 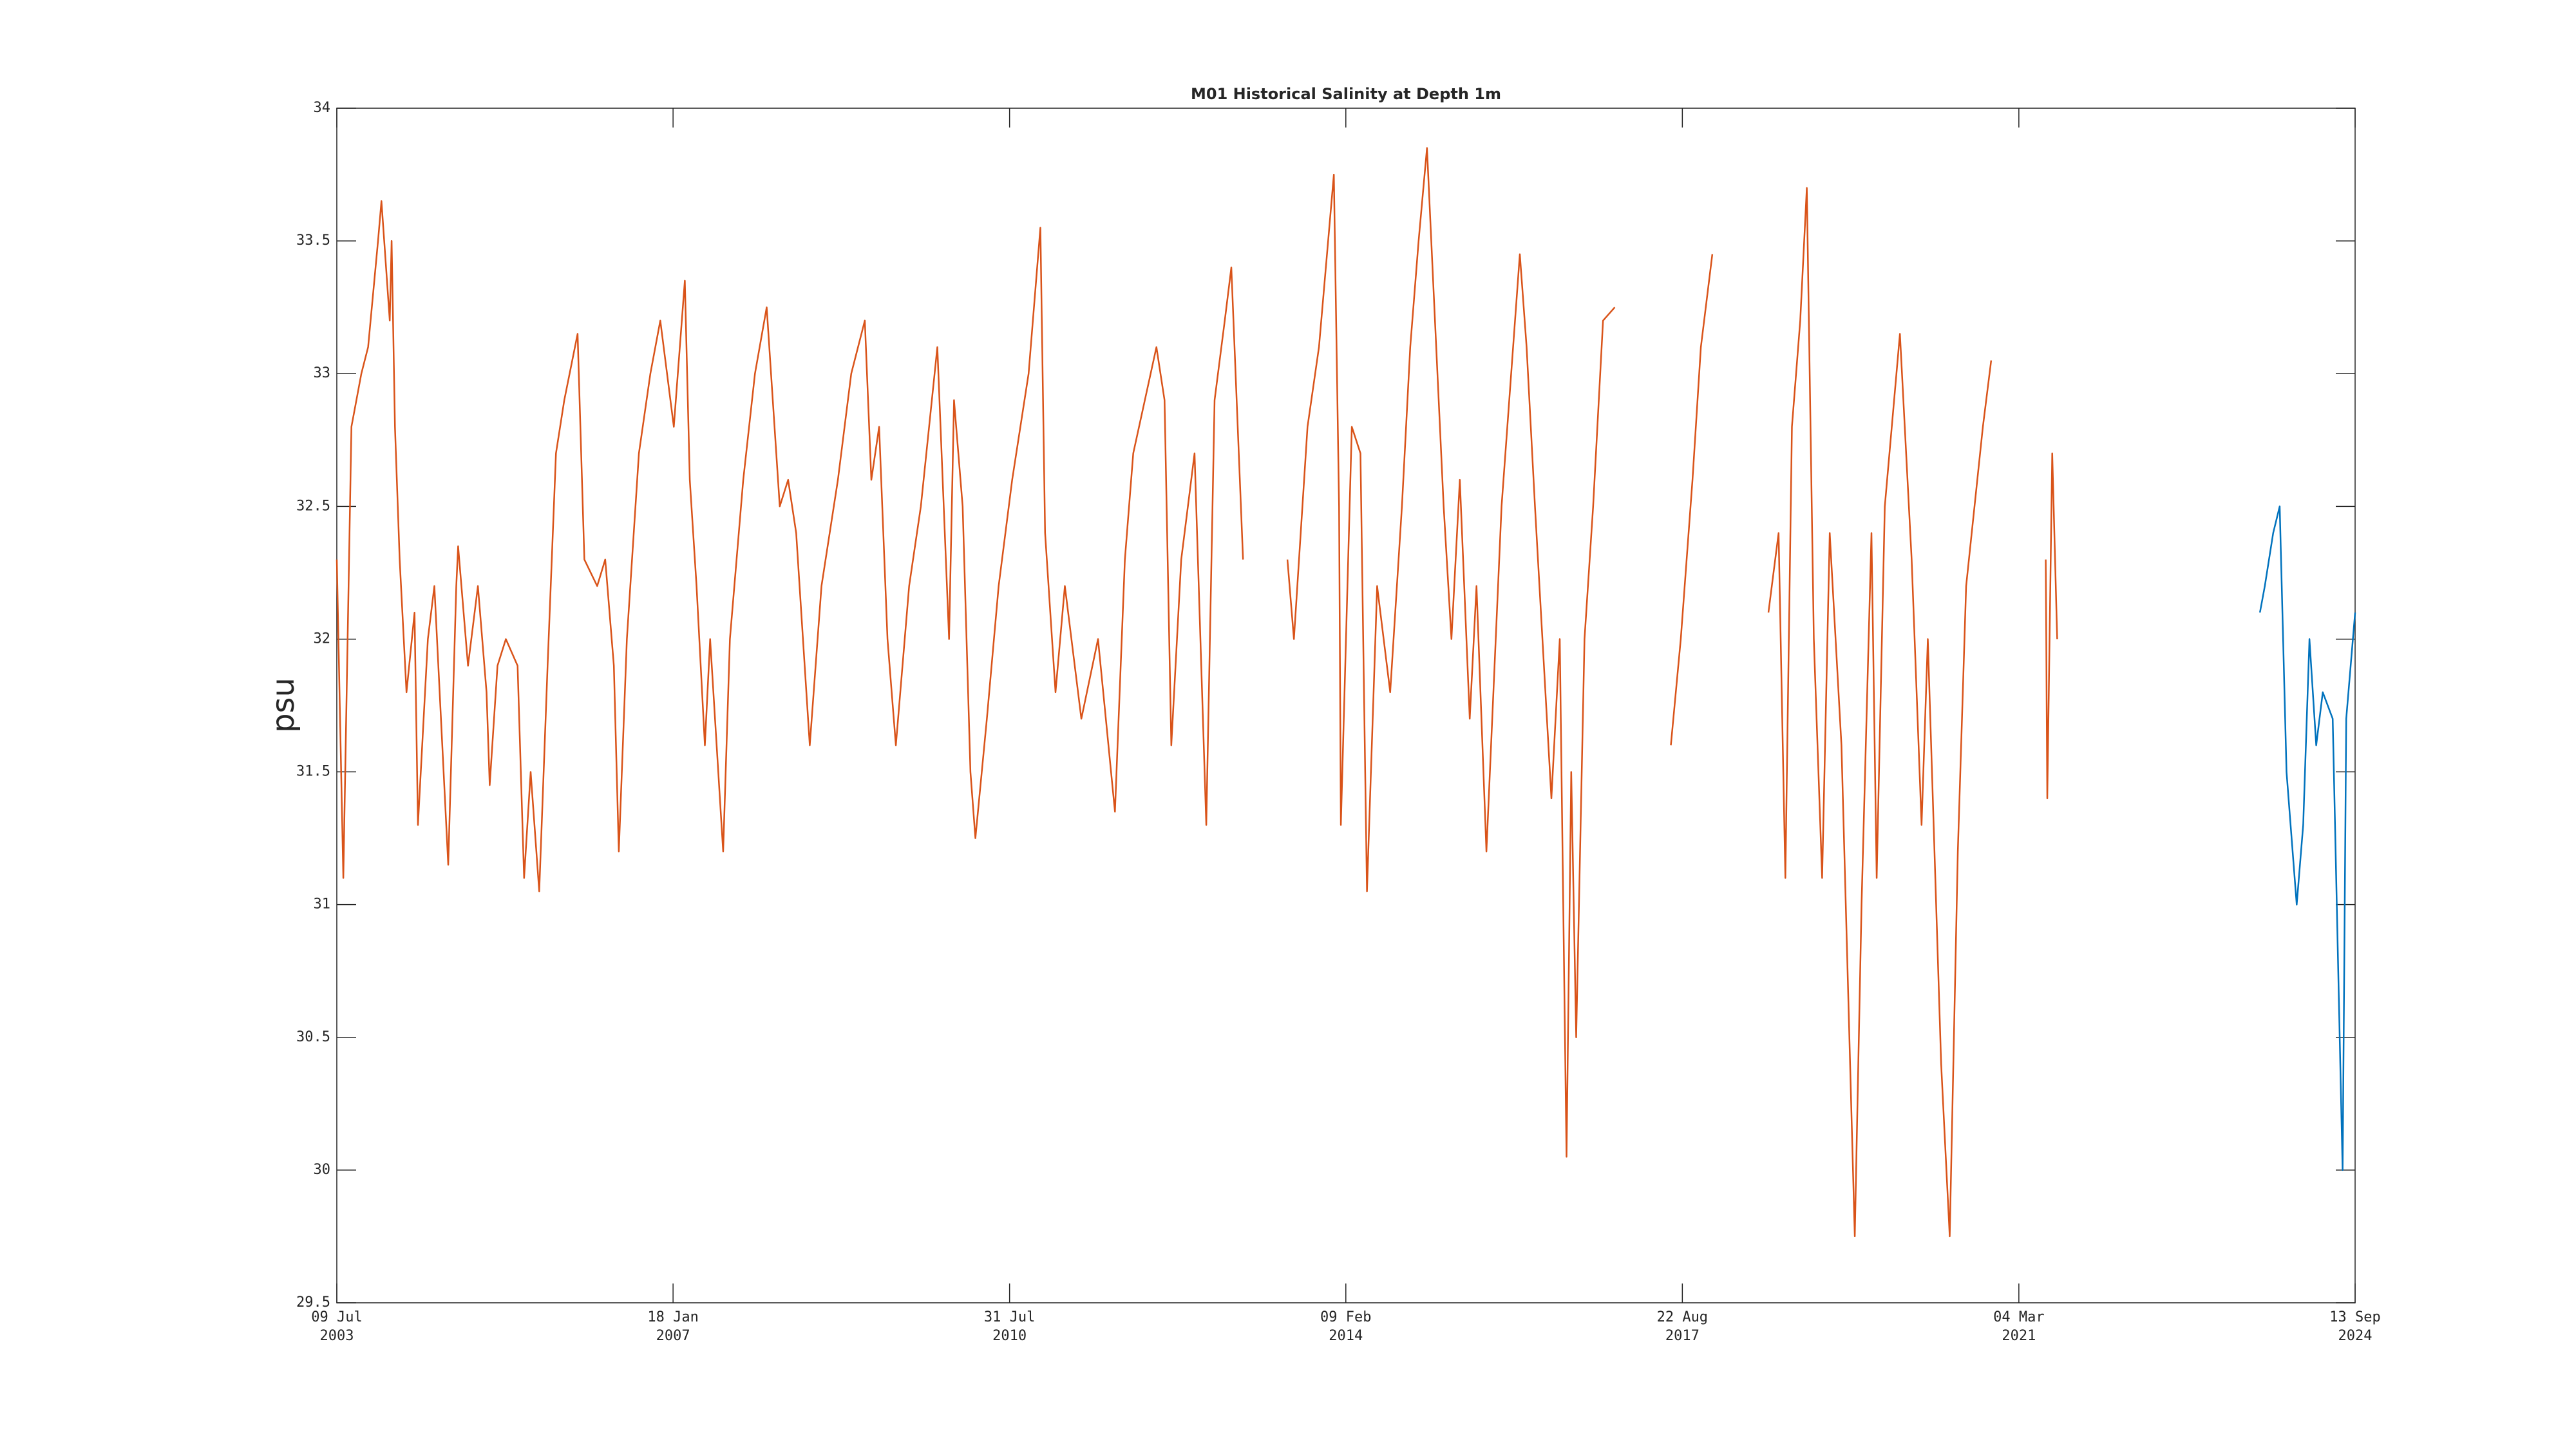 I want to click on x-tick-label: 22 Aug 2017, so click(x=1682, y=1326).